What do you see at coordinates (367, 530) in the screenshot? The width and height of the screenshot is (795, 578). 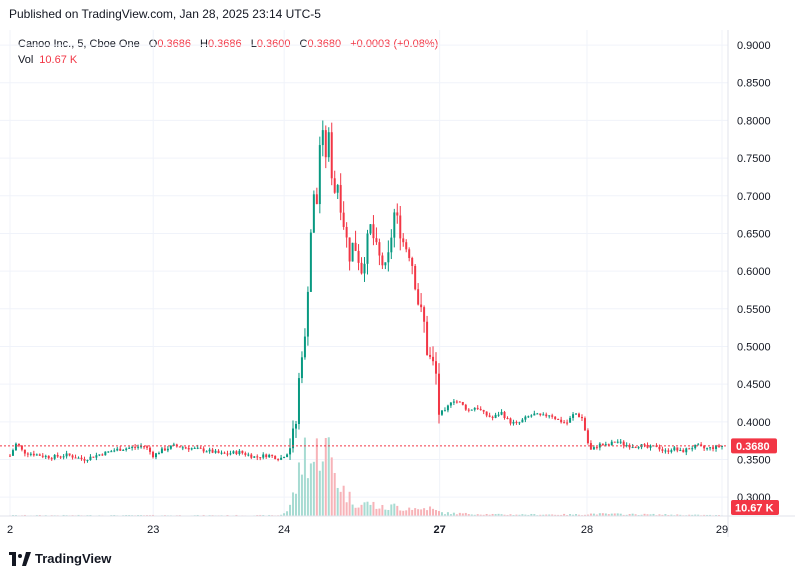 I see `time-axis: 2 23 24 27 28 29` at bounding box center [367, 530].